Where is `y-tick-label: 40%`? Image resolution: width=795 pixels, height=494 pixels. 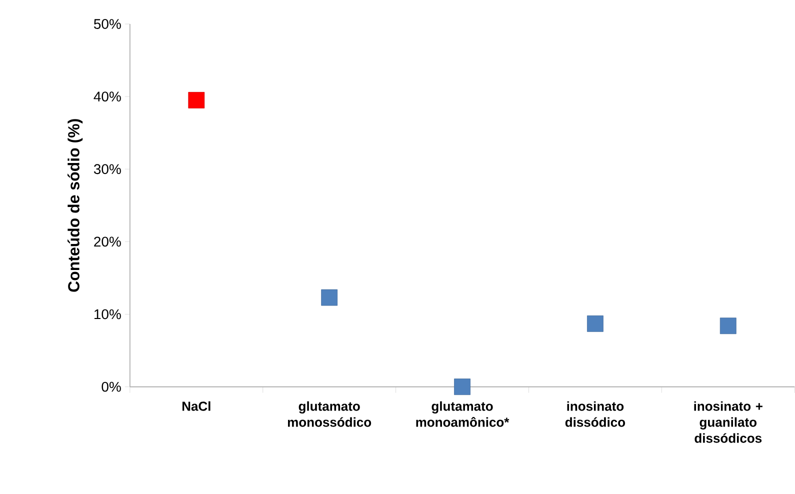 y-tick-label: 40% is located at coordinates (107, 97).